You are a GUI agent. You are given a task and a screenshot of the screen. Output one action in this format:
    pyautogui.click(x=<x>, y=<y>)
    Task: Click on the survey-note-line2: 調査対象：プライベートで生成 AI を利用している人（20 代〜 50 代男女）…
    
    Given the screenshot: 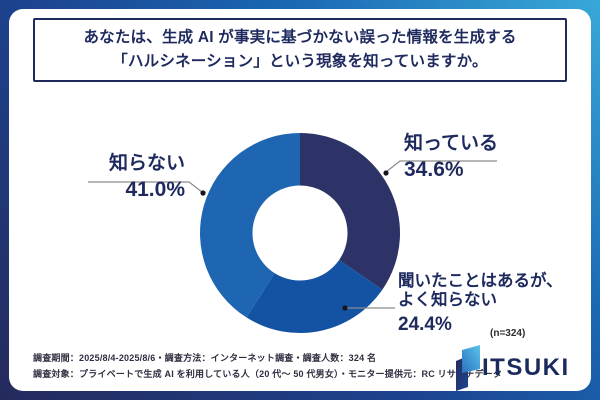 What is the action you would take?
    pyautogui.click(x=268, y=374)
    